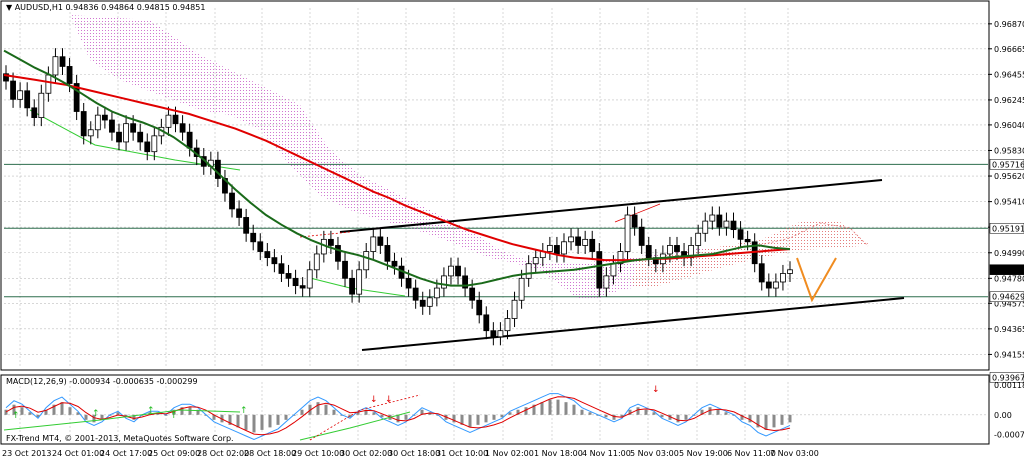  I want to click on red-dotted-line, so click(325, 234).